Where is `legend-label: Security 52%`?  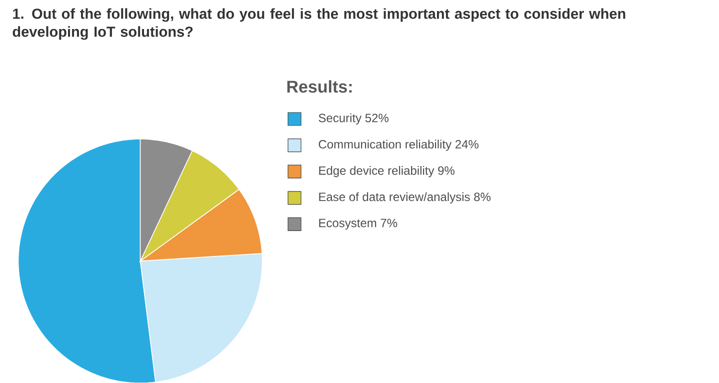 legend-label: Security 52% is located at coordinates (353, 119).